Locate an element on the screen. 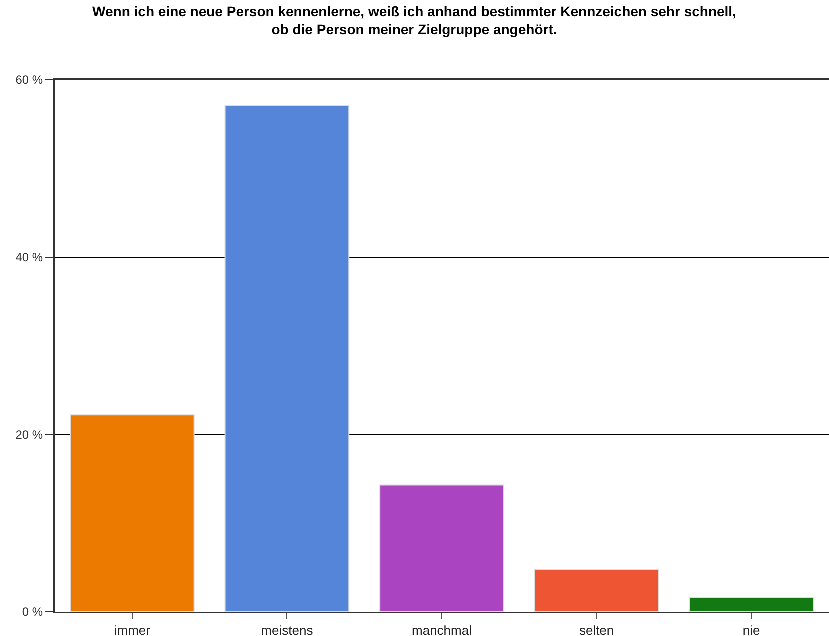 The image size is (829, 636). x-tick-label: immer is located at coordinates (133, 629).